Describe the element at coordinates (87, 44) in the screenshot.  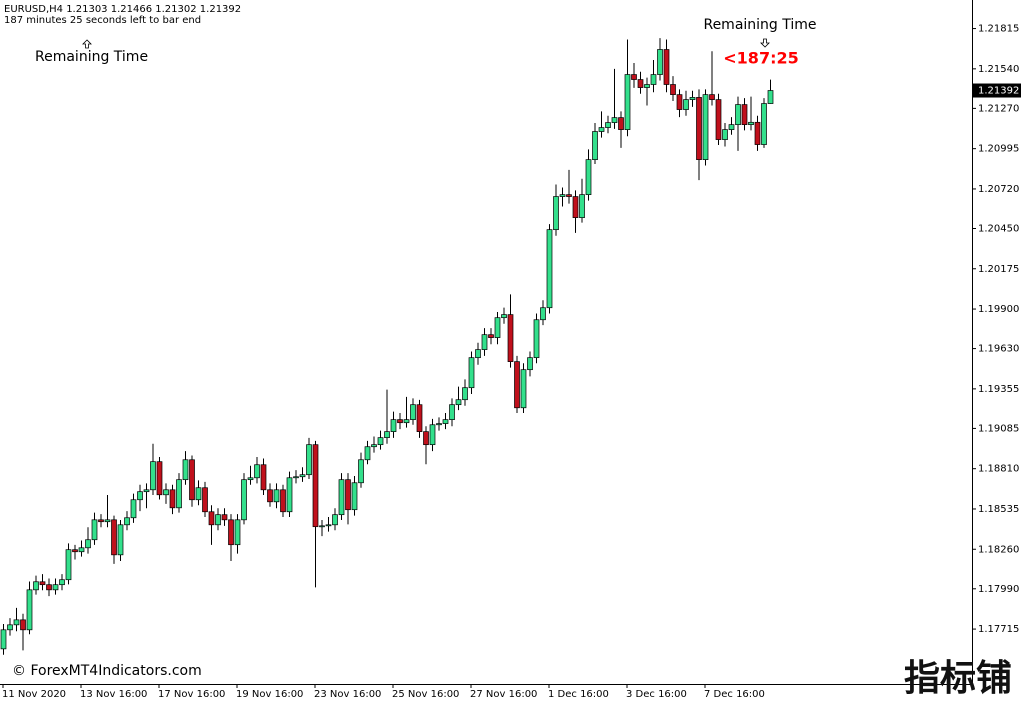
I see `arrow-up` at that location.